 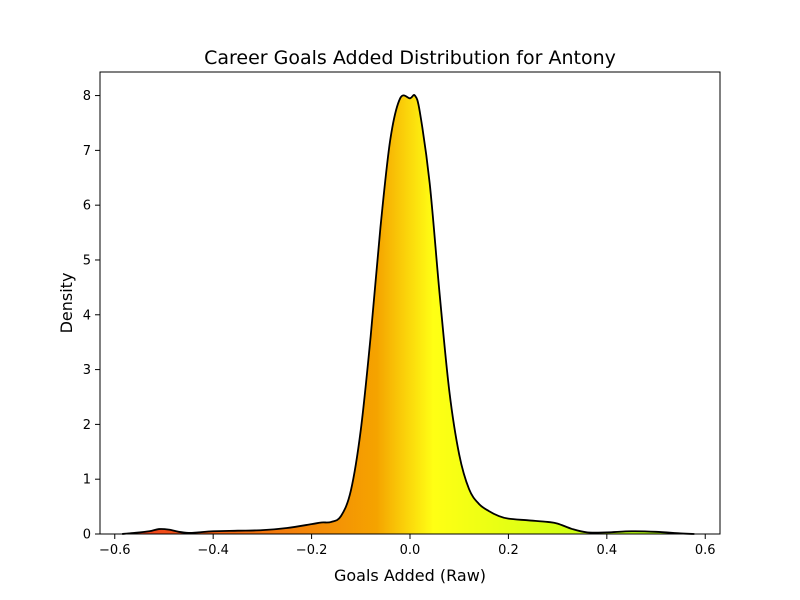 What do you see at coordinates (312, 550) in the screenshot?
I see `x-tick-label: −0.2` at bounding box center [312, 550].